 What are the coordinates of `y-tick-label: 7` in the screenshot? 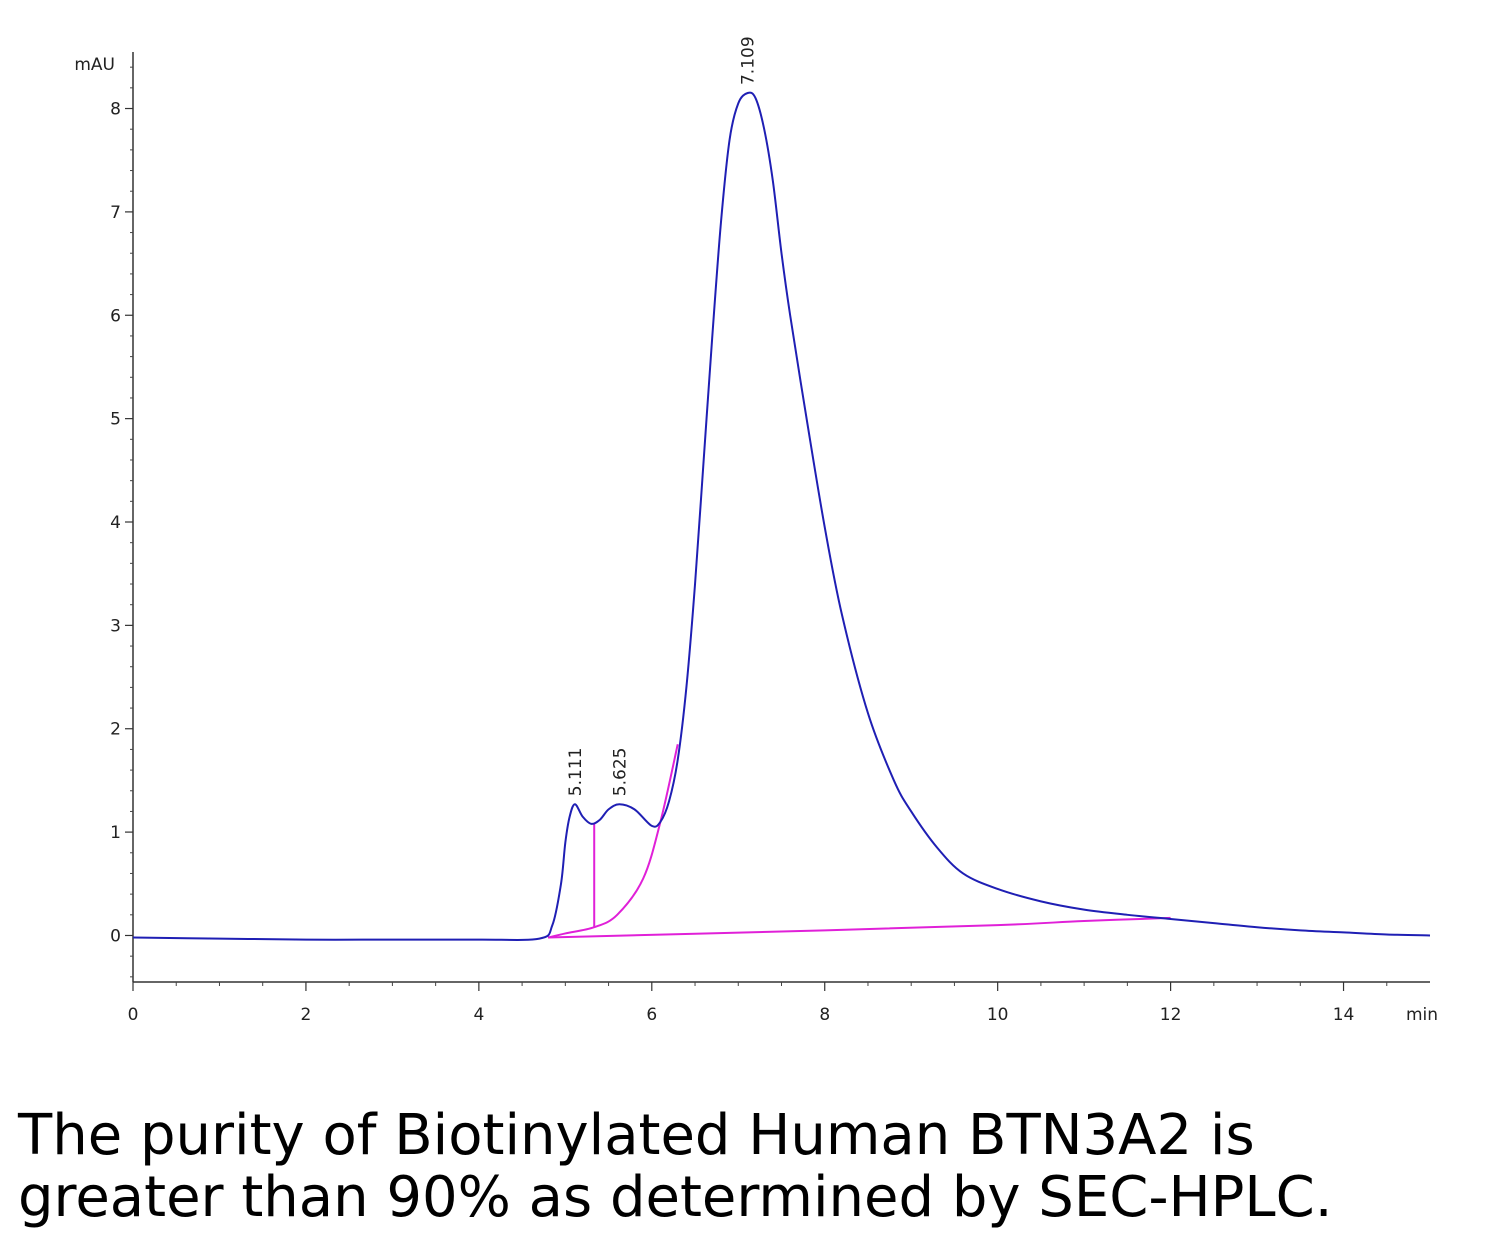 It's located at (115, 213).